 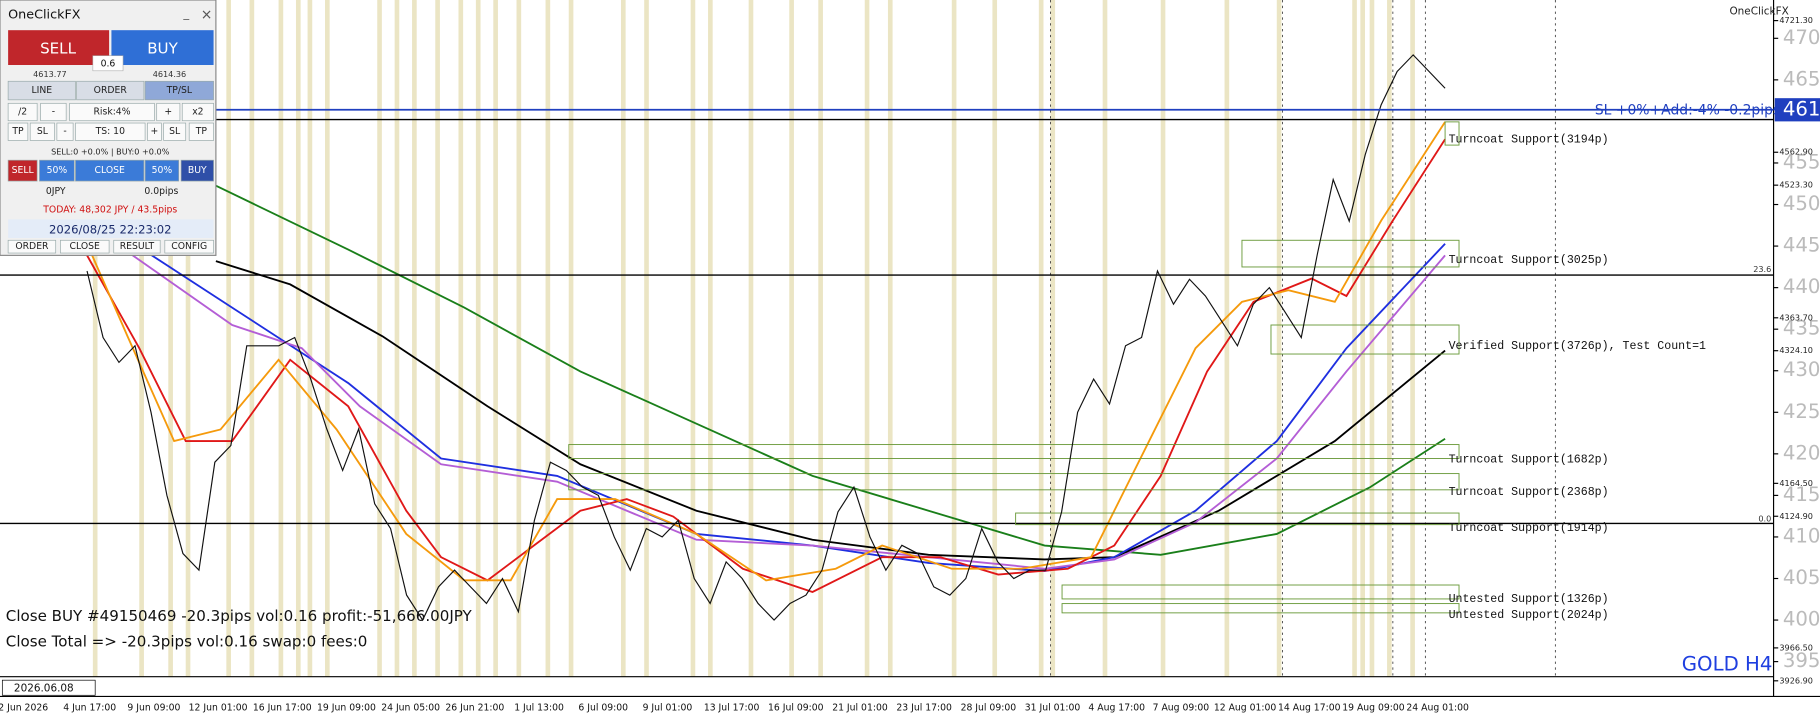 I want to click on minimize-button: _, so click(x=185, y=13).